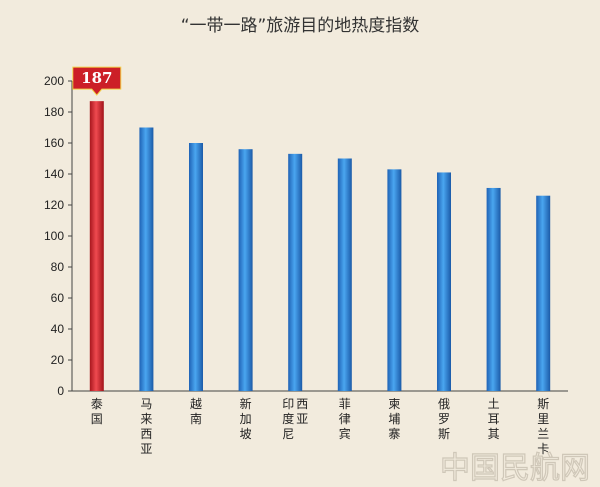 This screenshot has width=600, height=487. I want to click on highlight-value-label: 187, so click(96, 78).